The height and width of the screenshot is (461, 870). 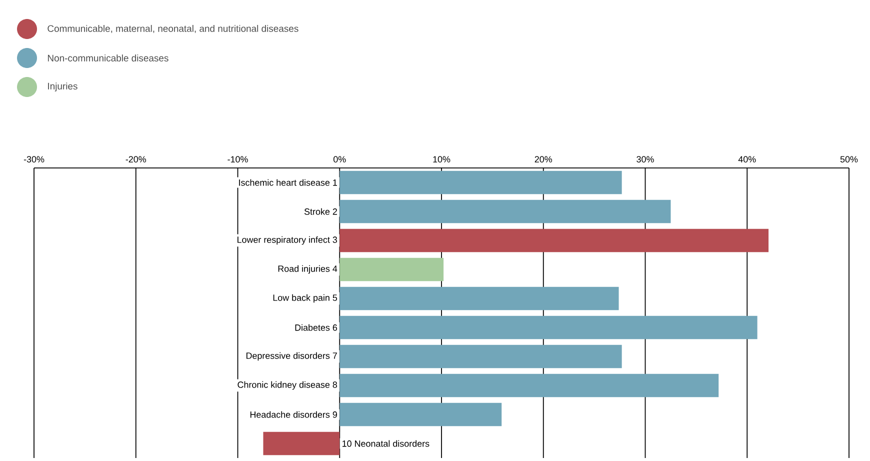 I want to click on x-tick-label: 40%, so click(x=747, y=159).